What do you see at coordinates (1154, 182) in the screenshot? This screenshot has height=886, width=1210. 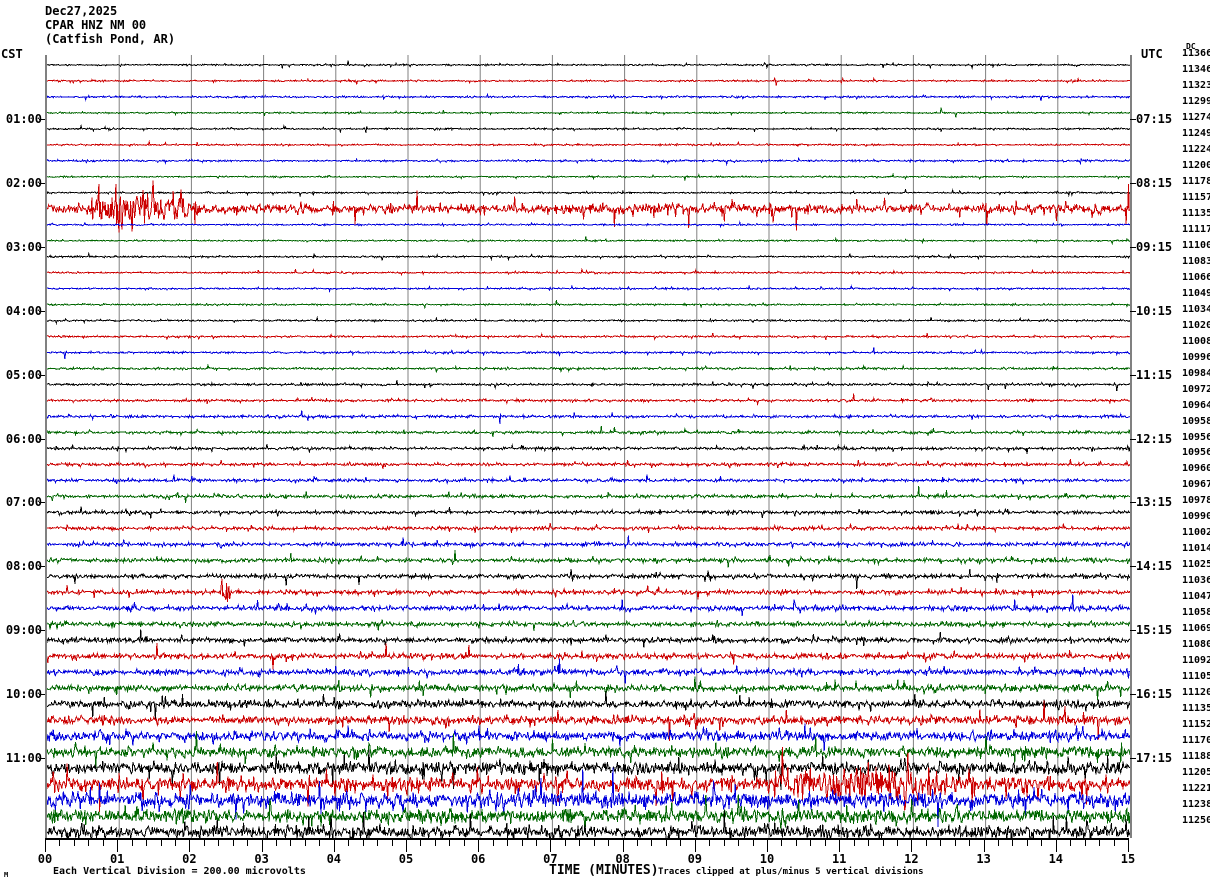 I see `utc-time-tick: 08:15` at bounding box center [1154, 182].